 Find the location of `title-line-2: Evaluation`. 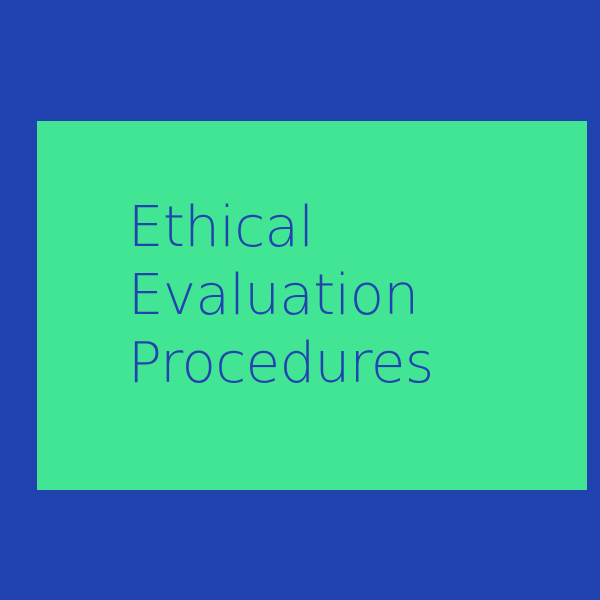

title-line-2: Evaluation is located at coordinates (273, 295).